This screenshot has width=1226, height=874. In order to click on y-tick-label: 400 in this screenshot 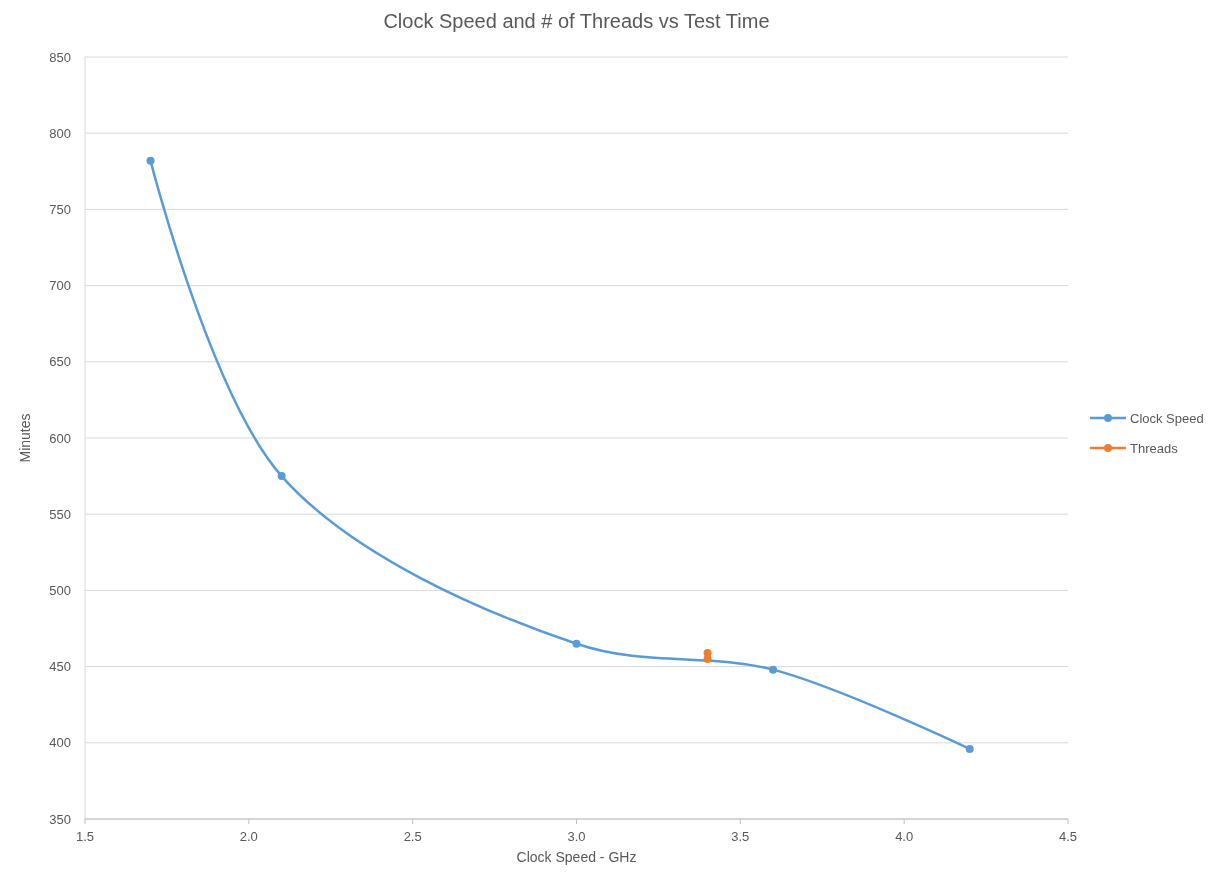, I will do `click(60, 743)`.